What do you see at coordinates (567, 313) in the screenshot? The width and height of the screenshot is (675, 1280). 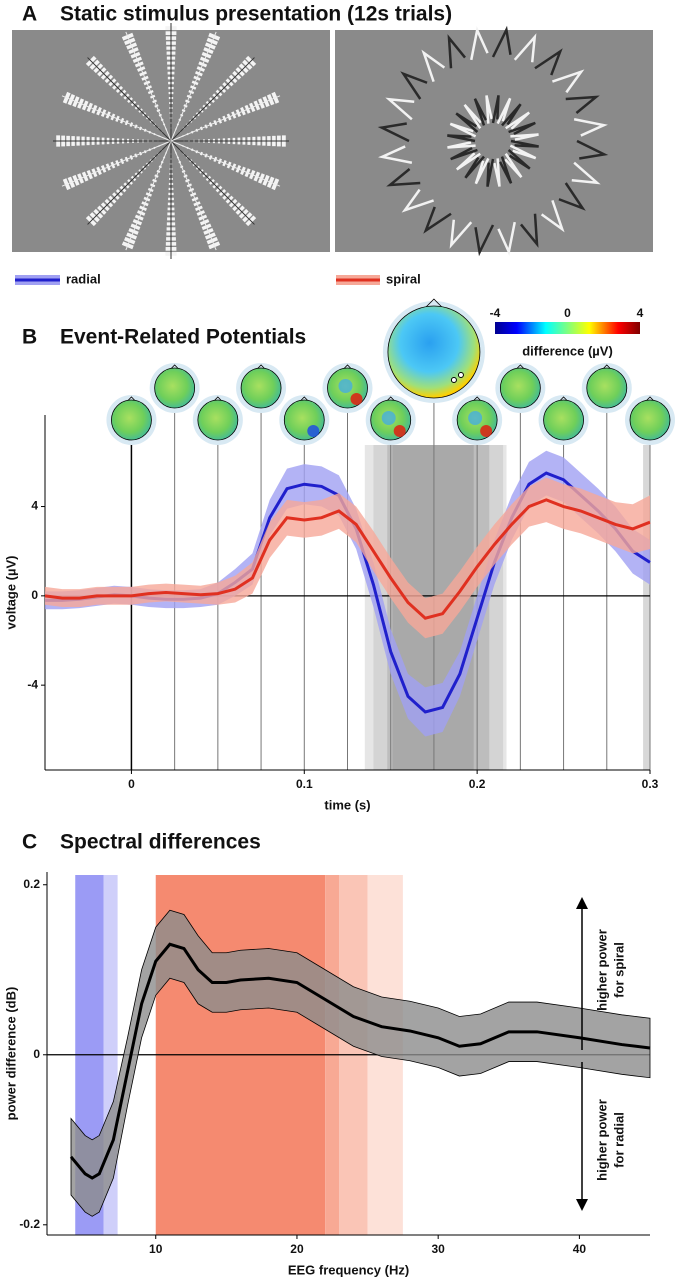 I see `colorbar-tick-label: 0` at bounding box center [567, 313].